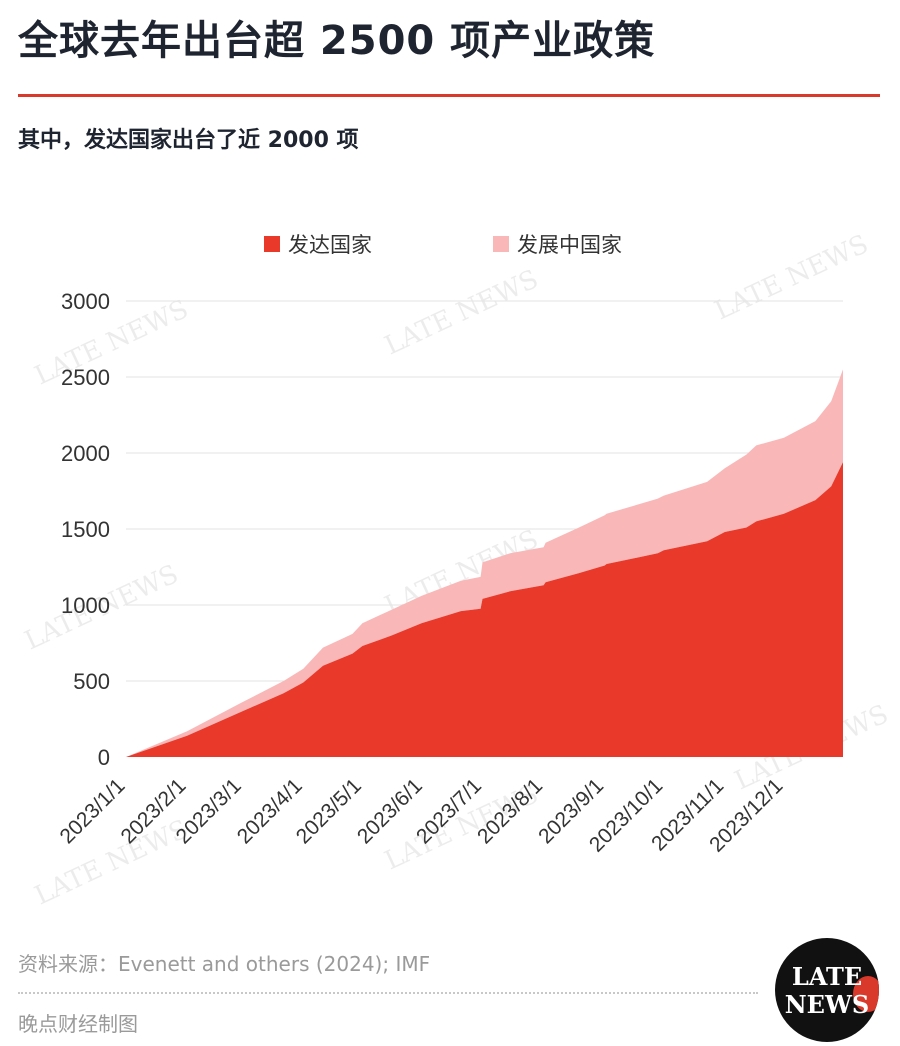 Image resolution: width=900 pixels, height=1046 pixels. What do you see at coordinates (92, 811) in the screenshot?
I see `x-tick-label: 2023/1/1` at bounding box center [92, 811].